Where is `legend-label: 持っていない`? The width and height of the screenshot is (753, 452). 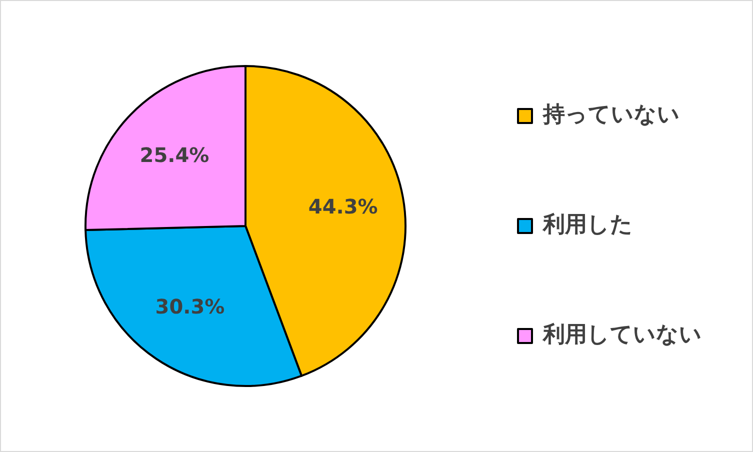
legend-label: 持っていない is located at coordinates (611, 115).